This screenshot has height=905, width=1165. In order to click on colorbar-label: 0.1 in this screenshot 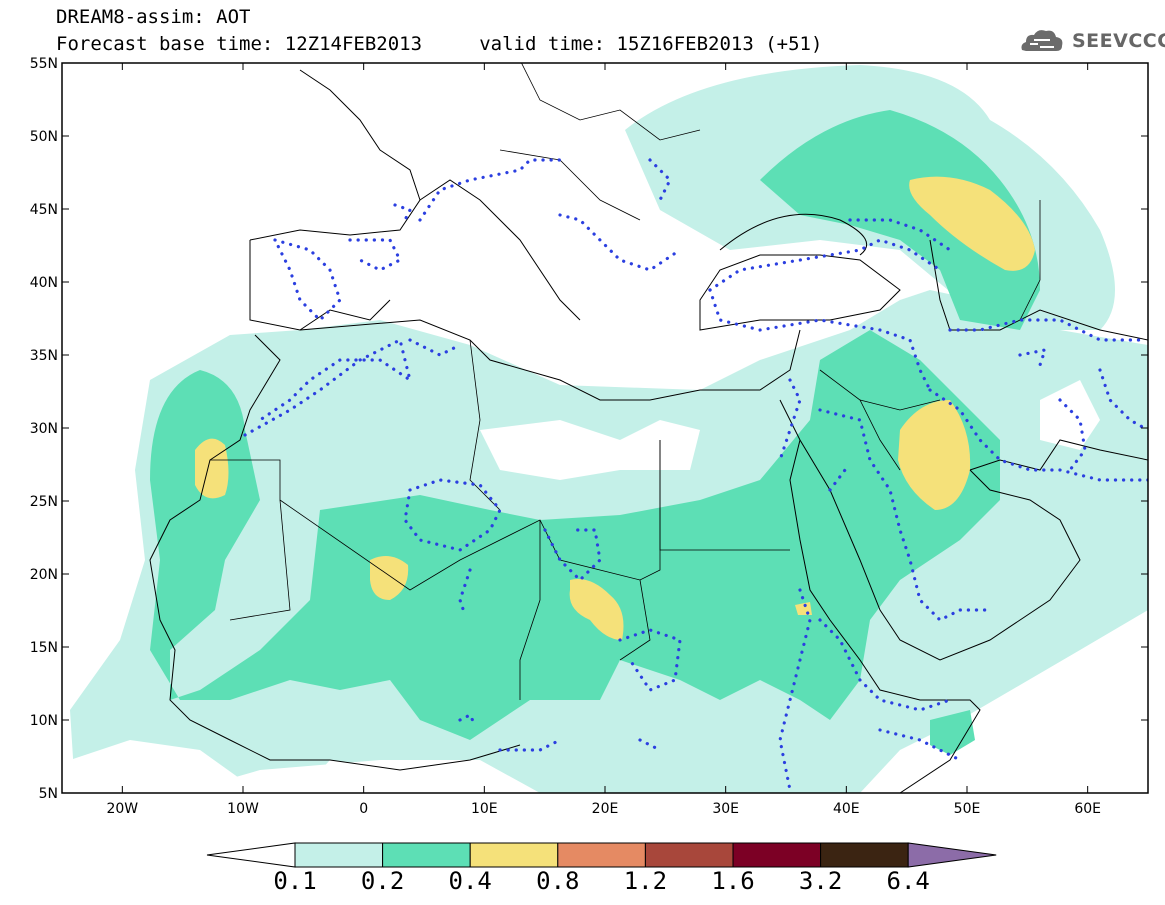, I will do `click(295, 881)`.